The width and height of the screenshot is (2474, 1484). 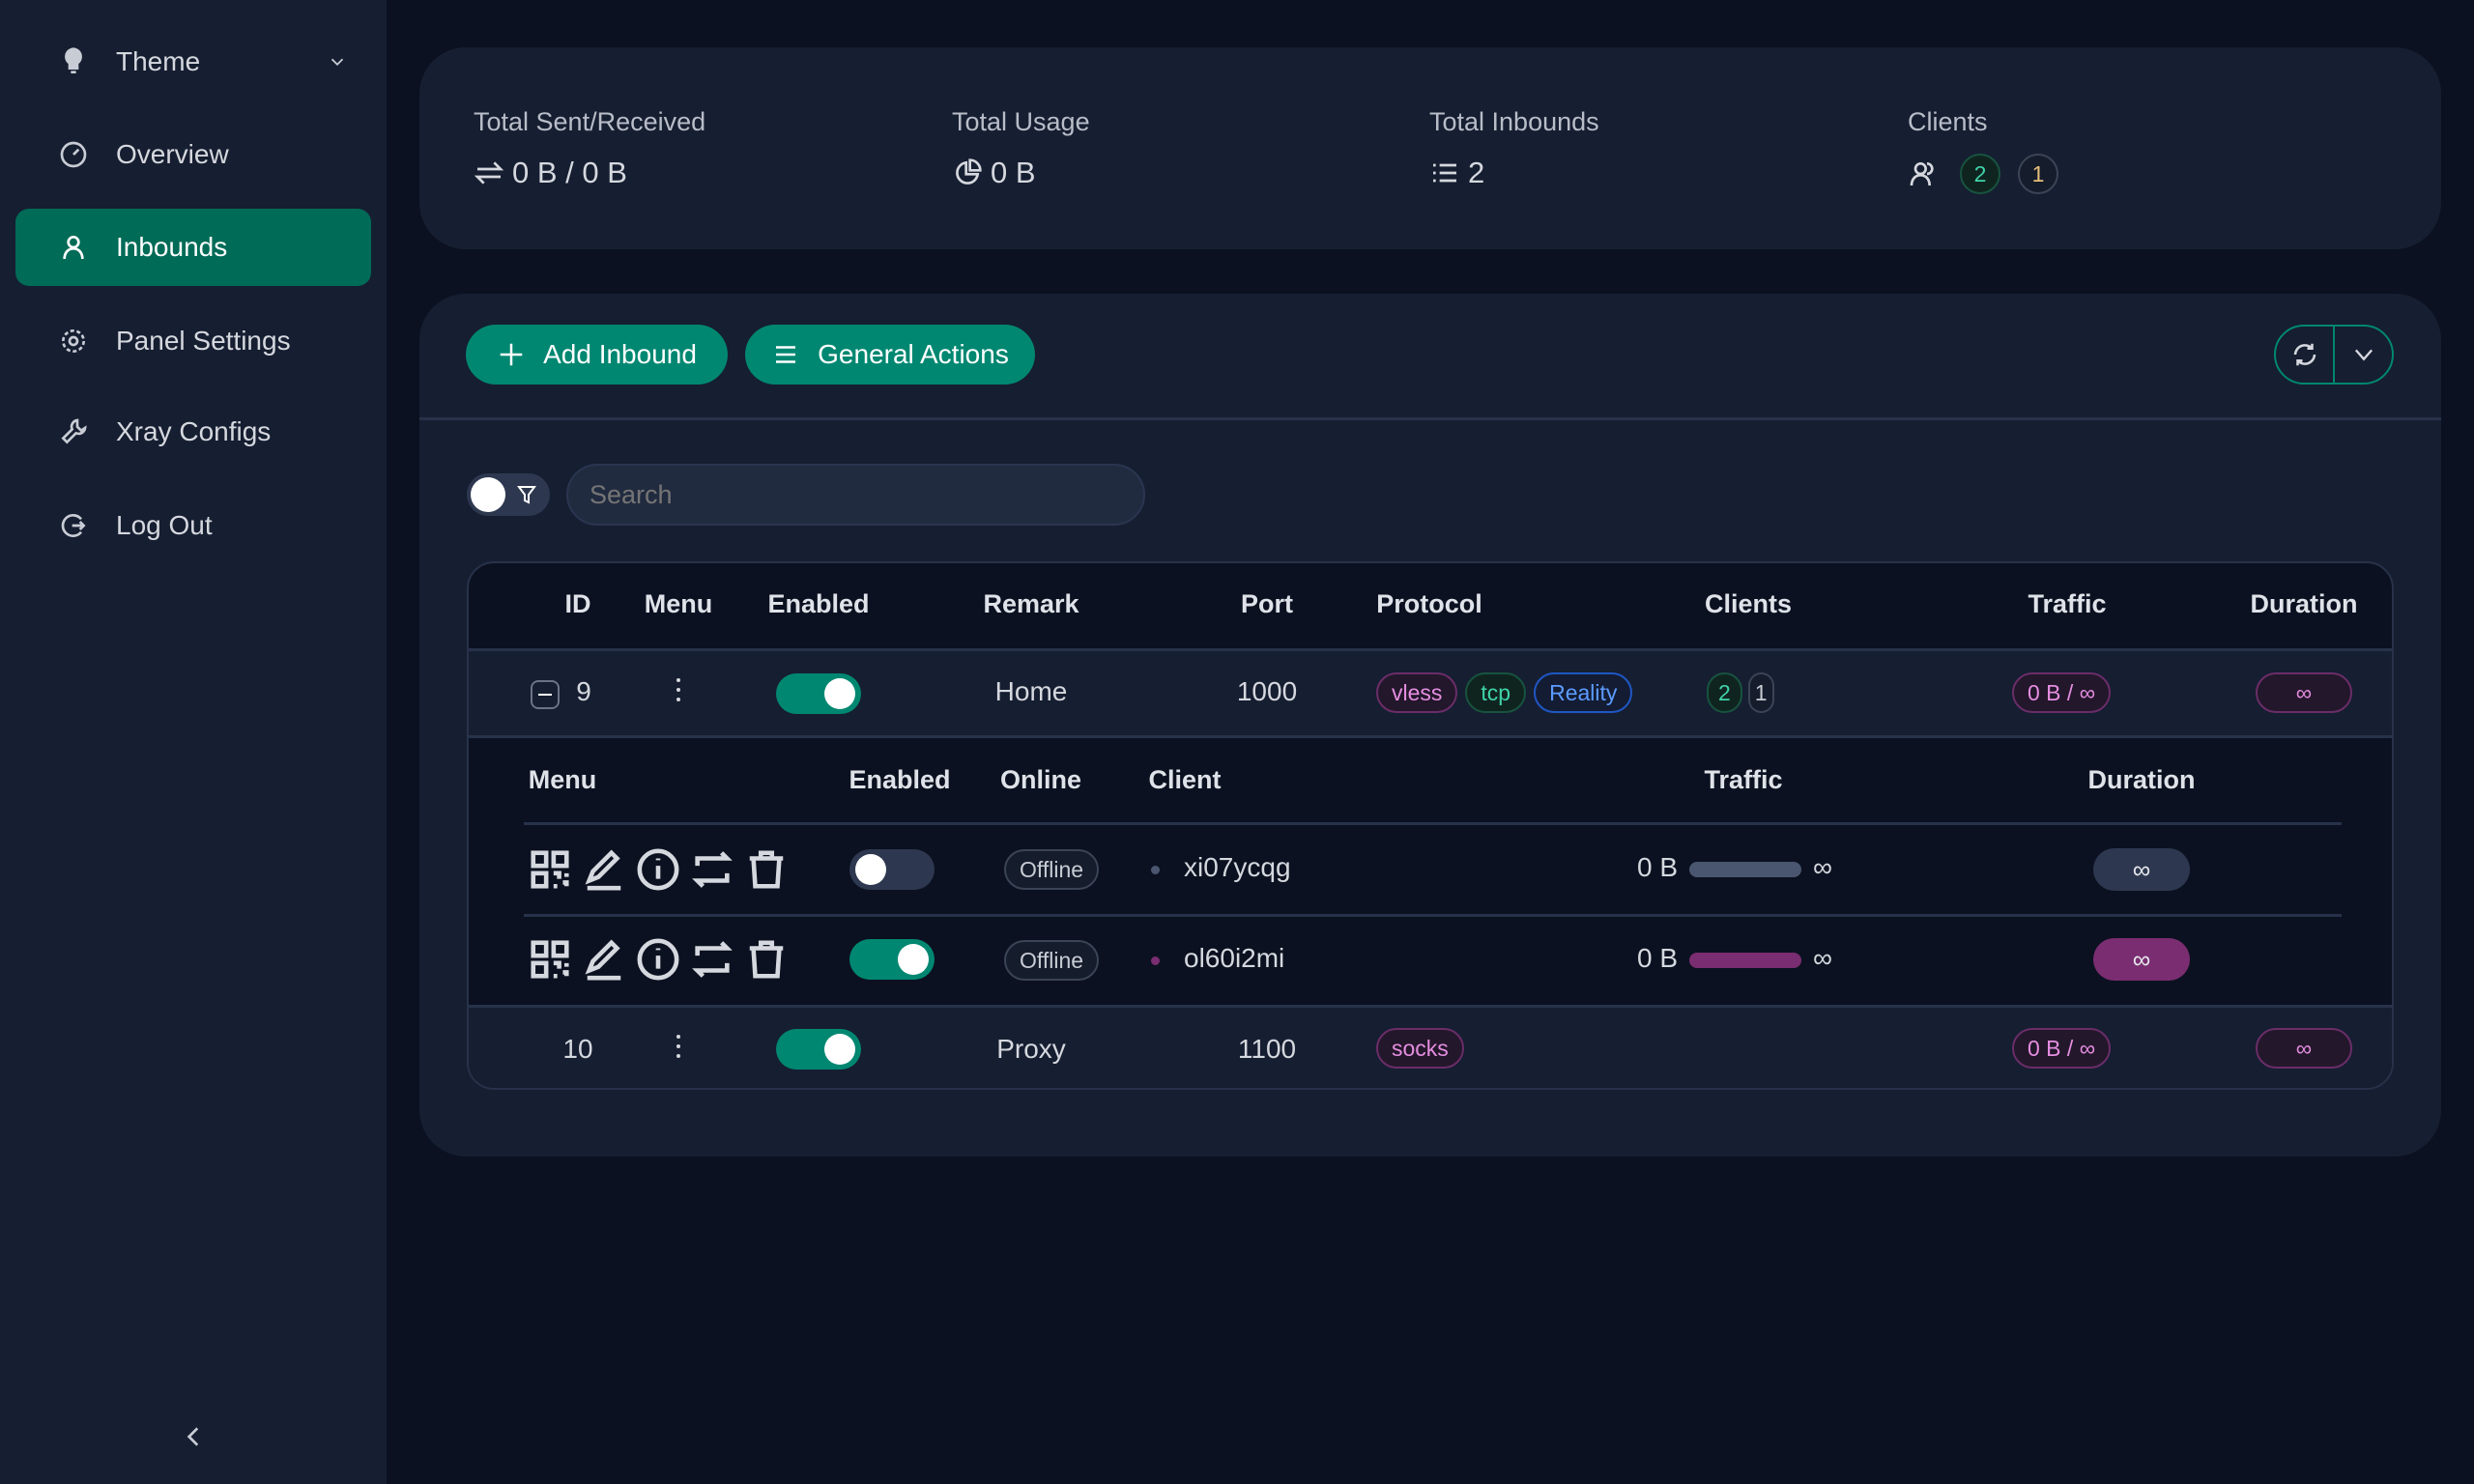 I want to click on header-remark: Remark, so click(x=1031, y=603).